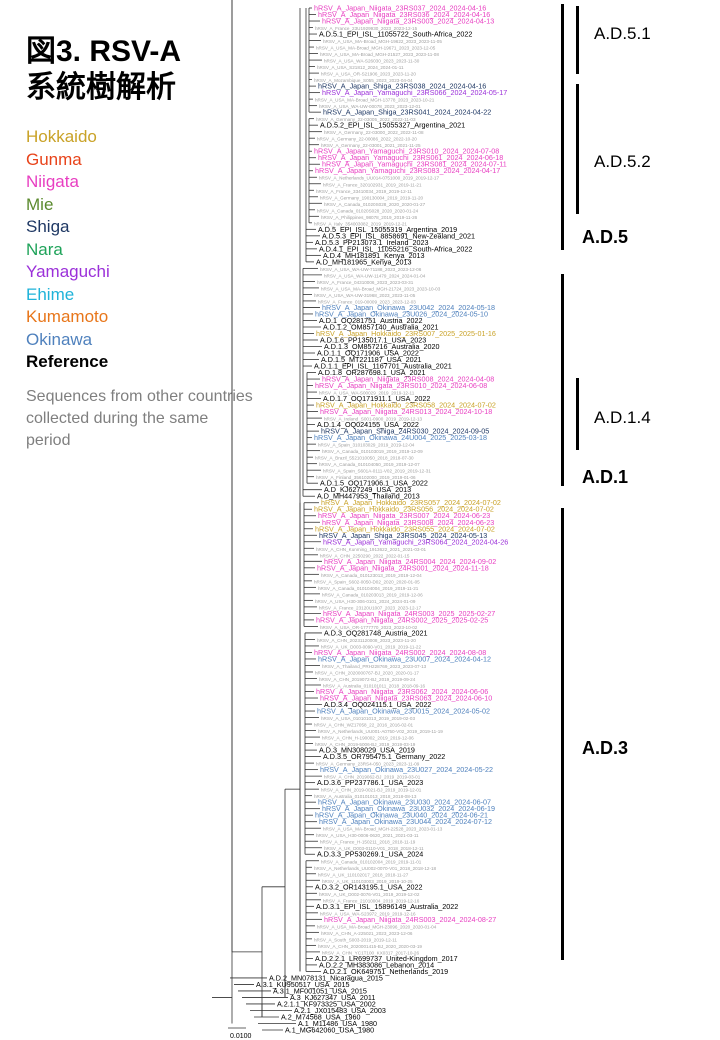 This screenshot has height=1040, width=720. Describe the element at coordinates (371, 900) in the screenshot. I see `other-country-leaf-label: hRSV_A_France_21010004_2019_2019-12-16` at that location.